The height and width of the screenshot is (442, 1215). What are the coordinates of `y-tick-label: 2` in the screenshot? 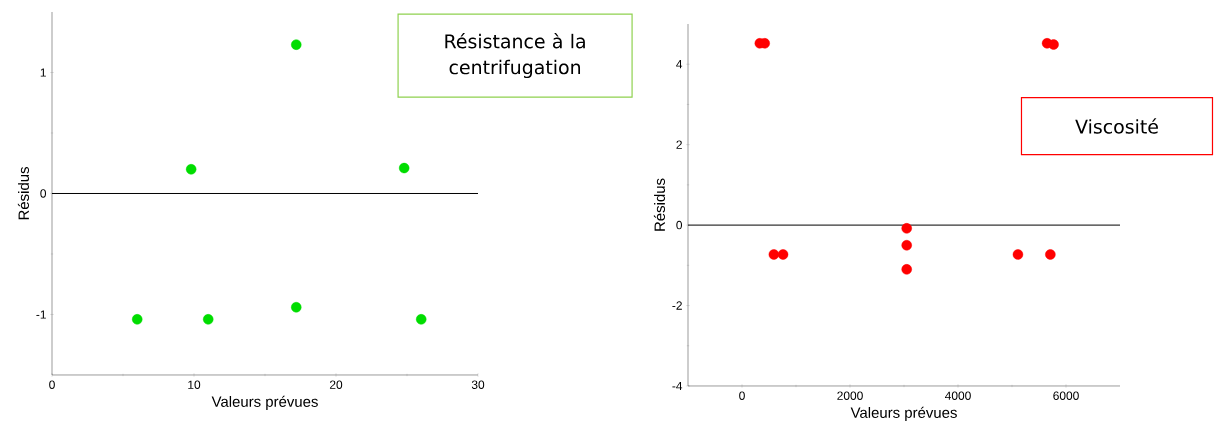 It's located at (679, 144).